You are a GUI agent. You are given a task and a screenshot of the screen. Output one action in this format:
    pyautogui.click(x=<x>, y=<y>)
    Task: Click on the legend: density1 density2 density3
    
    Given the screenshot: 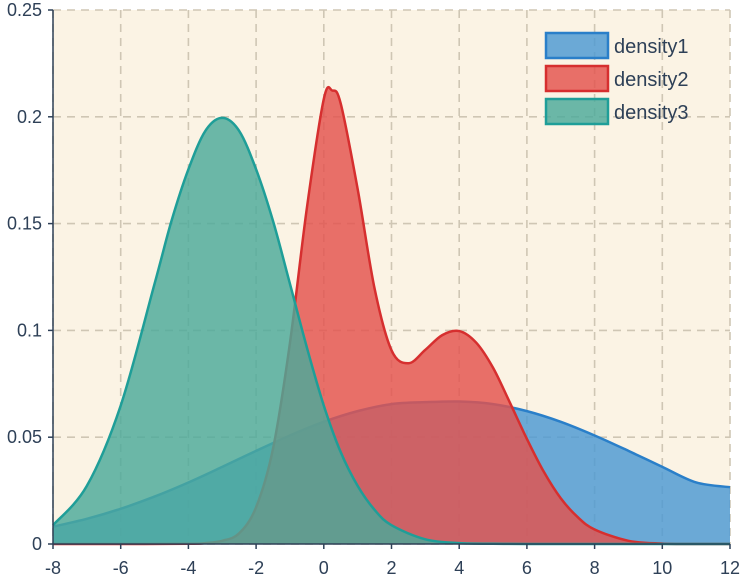 What is the action you would take?
    pyautogui.click(x=616, y=78)
    